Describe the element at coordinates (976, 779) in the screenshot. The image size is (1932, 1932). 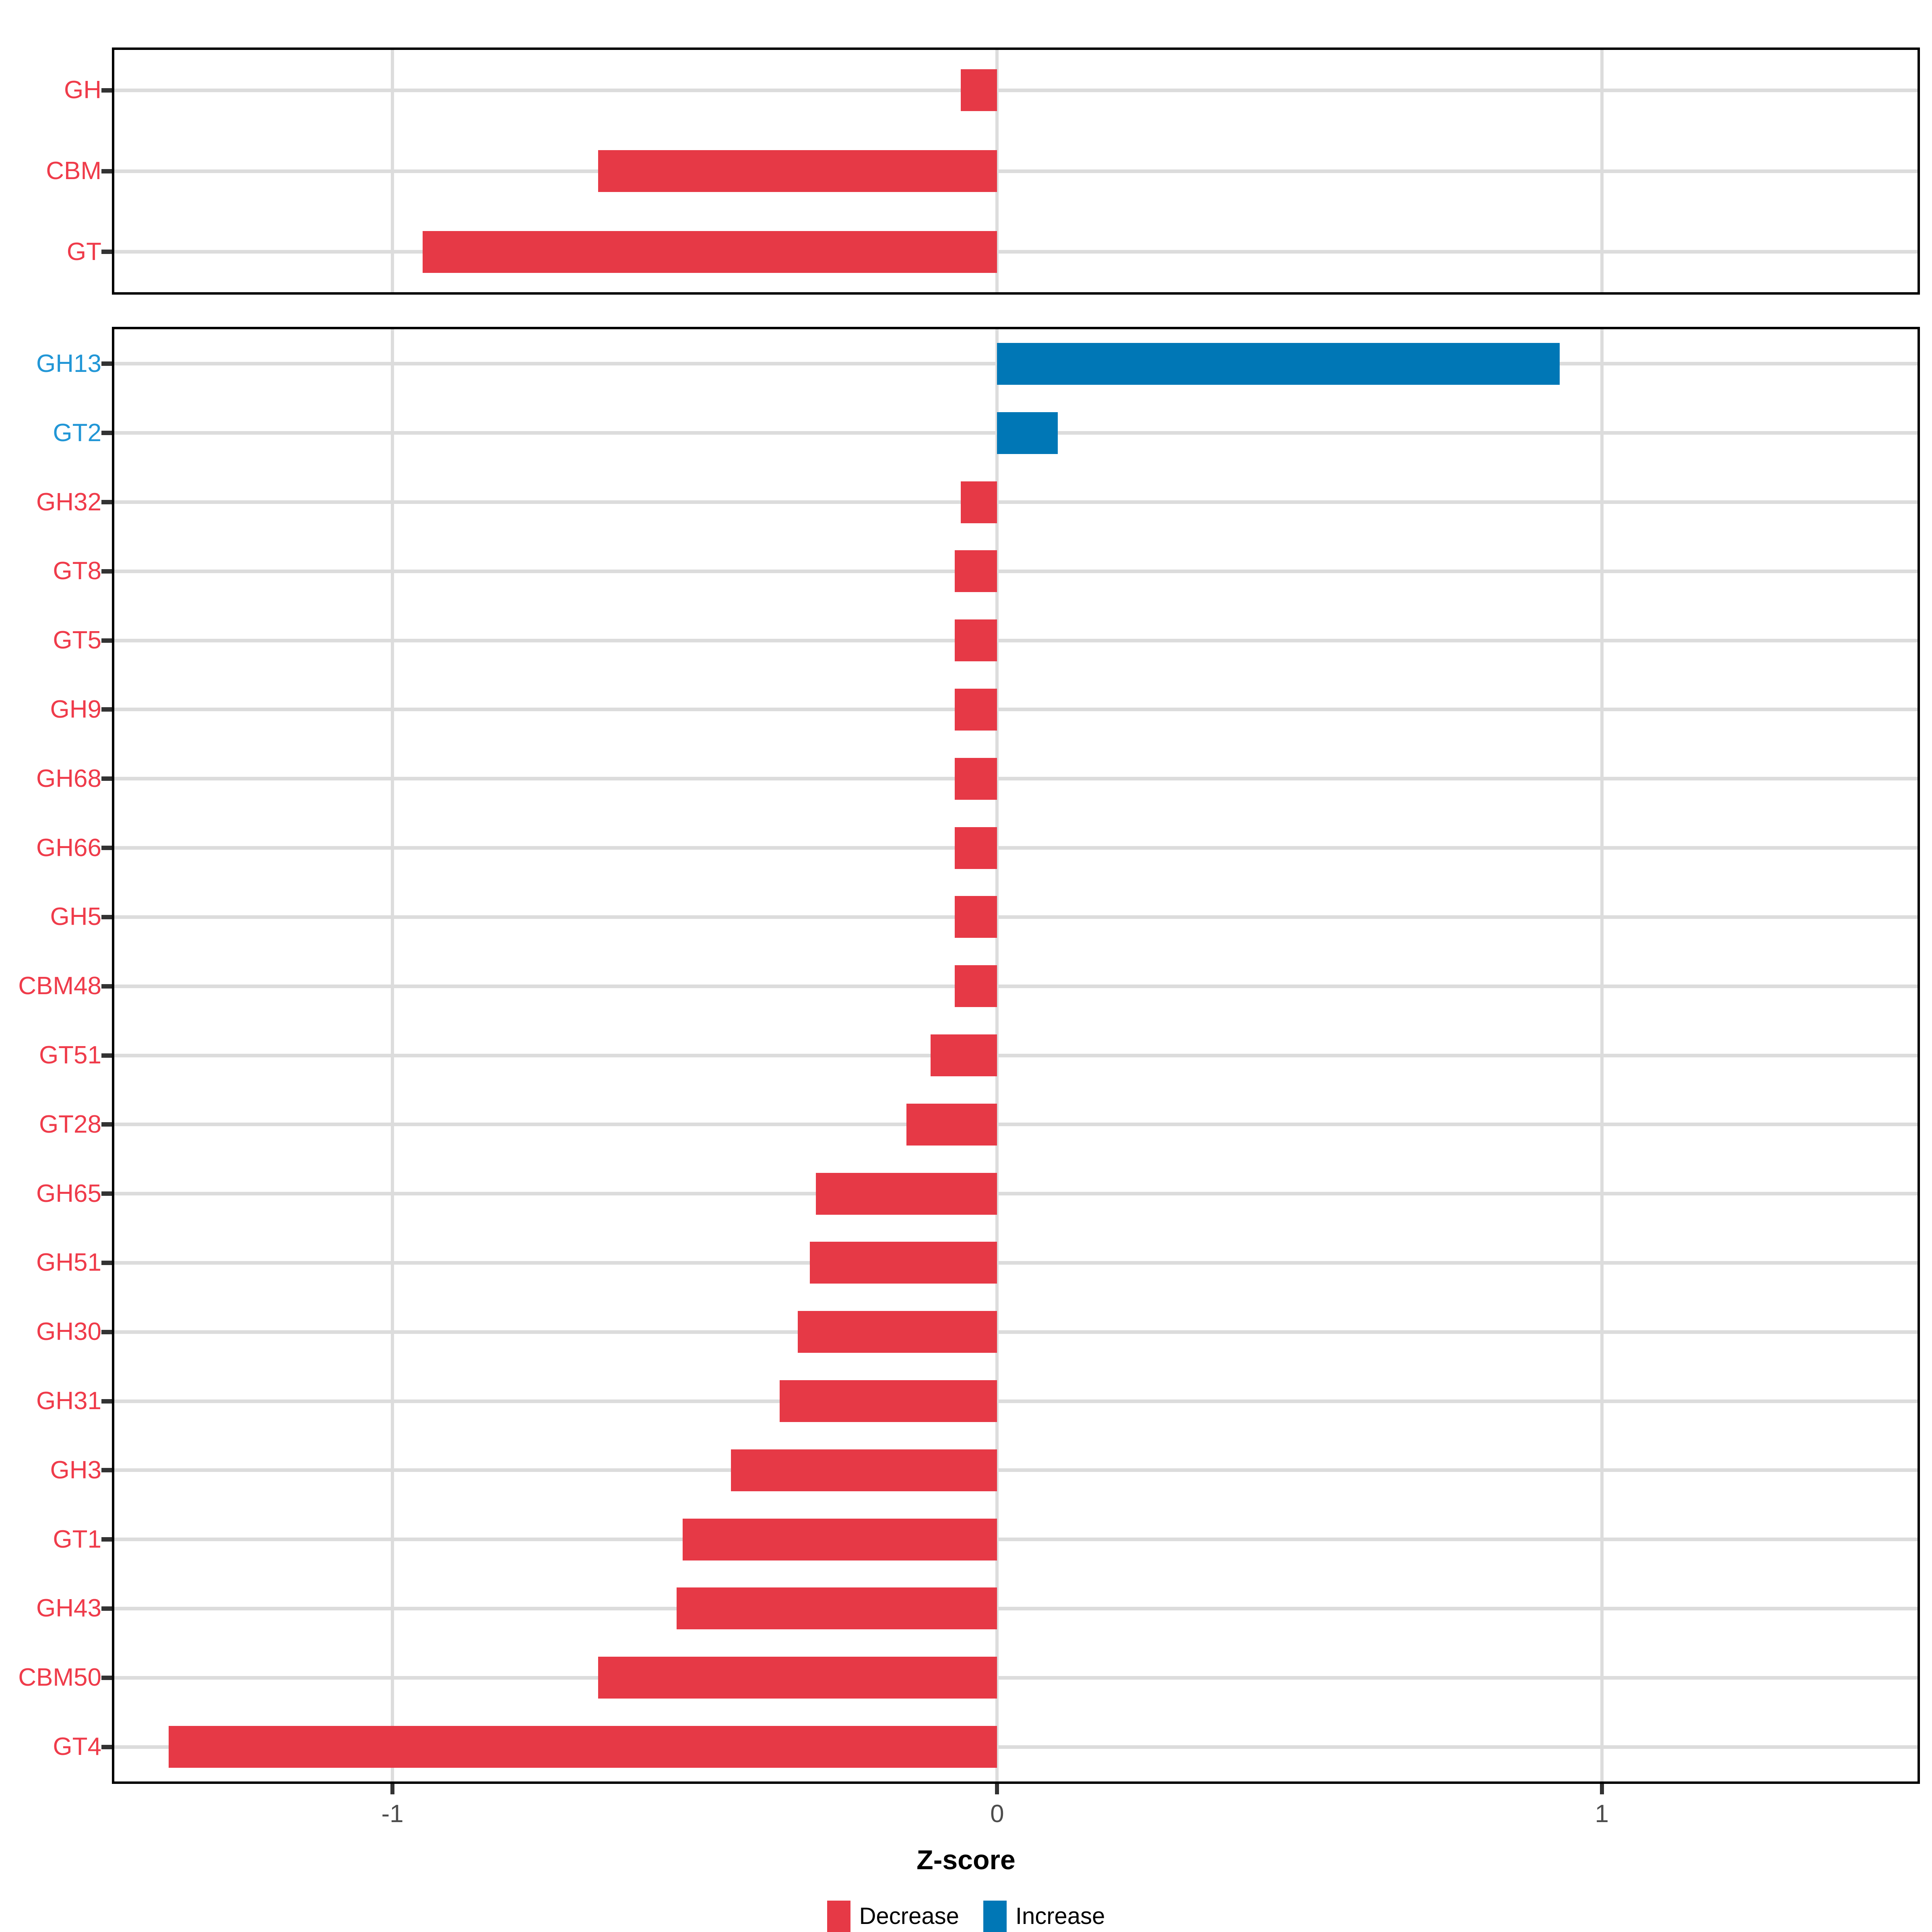
I see `bar-GH68` at that location.